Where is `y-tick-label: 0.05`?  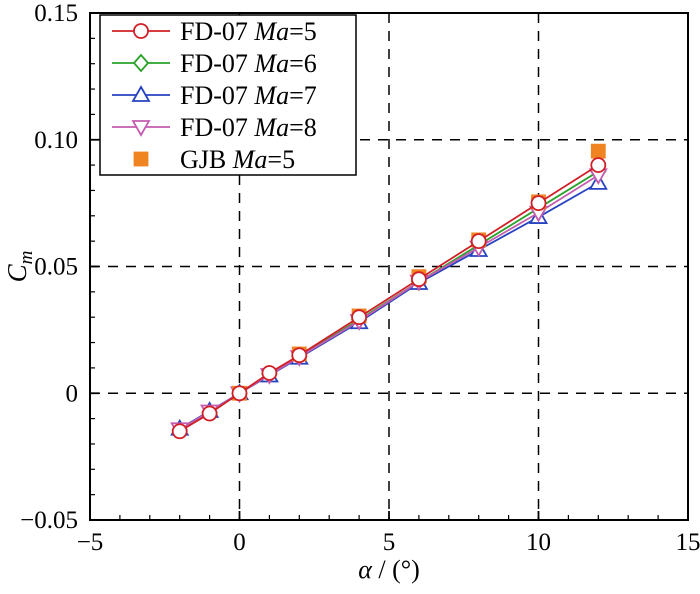
y-tick-label: 0.05 is located at coordinates (56, 267).